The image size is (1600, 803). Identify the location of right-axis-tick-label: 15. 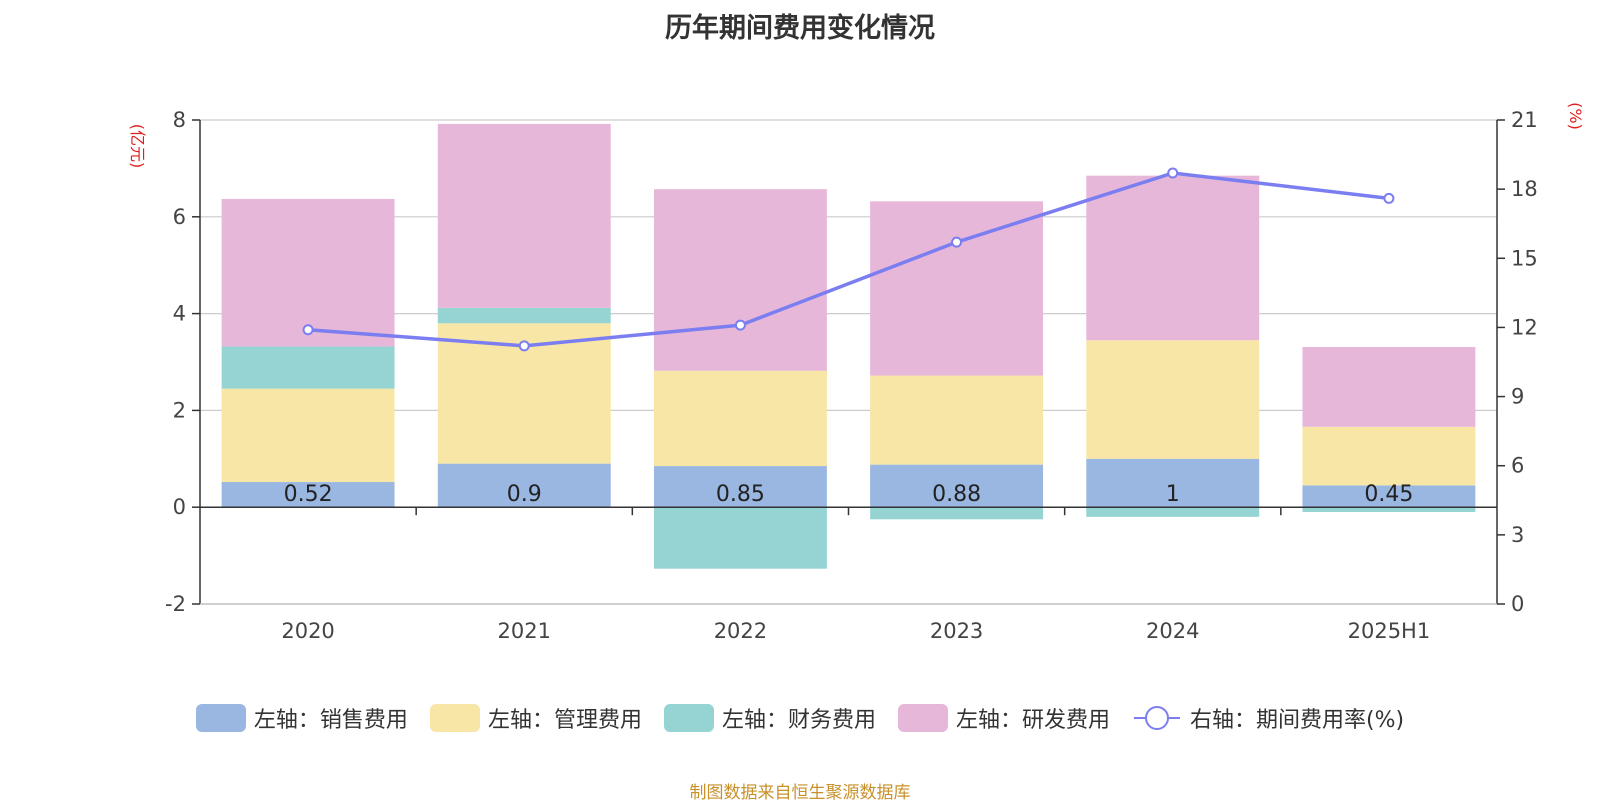
(1524, 258).